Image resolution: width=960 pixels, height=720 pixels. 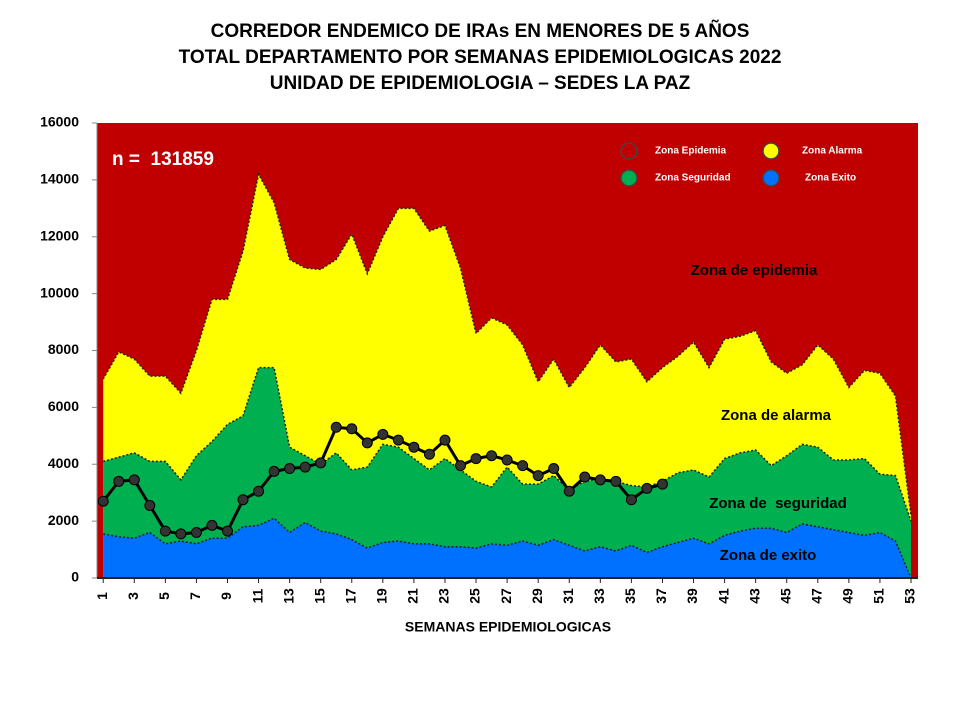 I want to click on zone-area, so click(x=507, y=548).